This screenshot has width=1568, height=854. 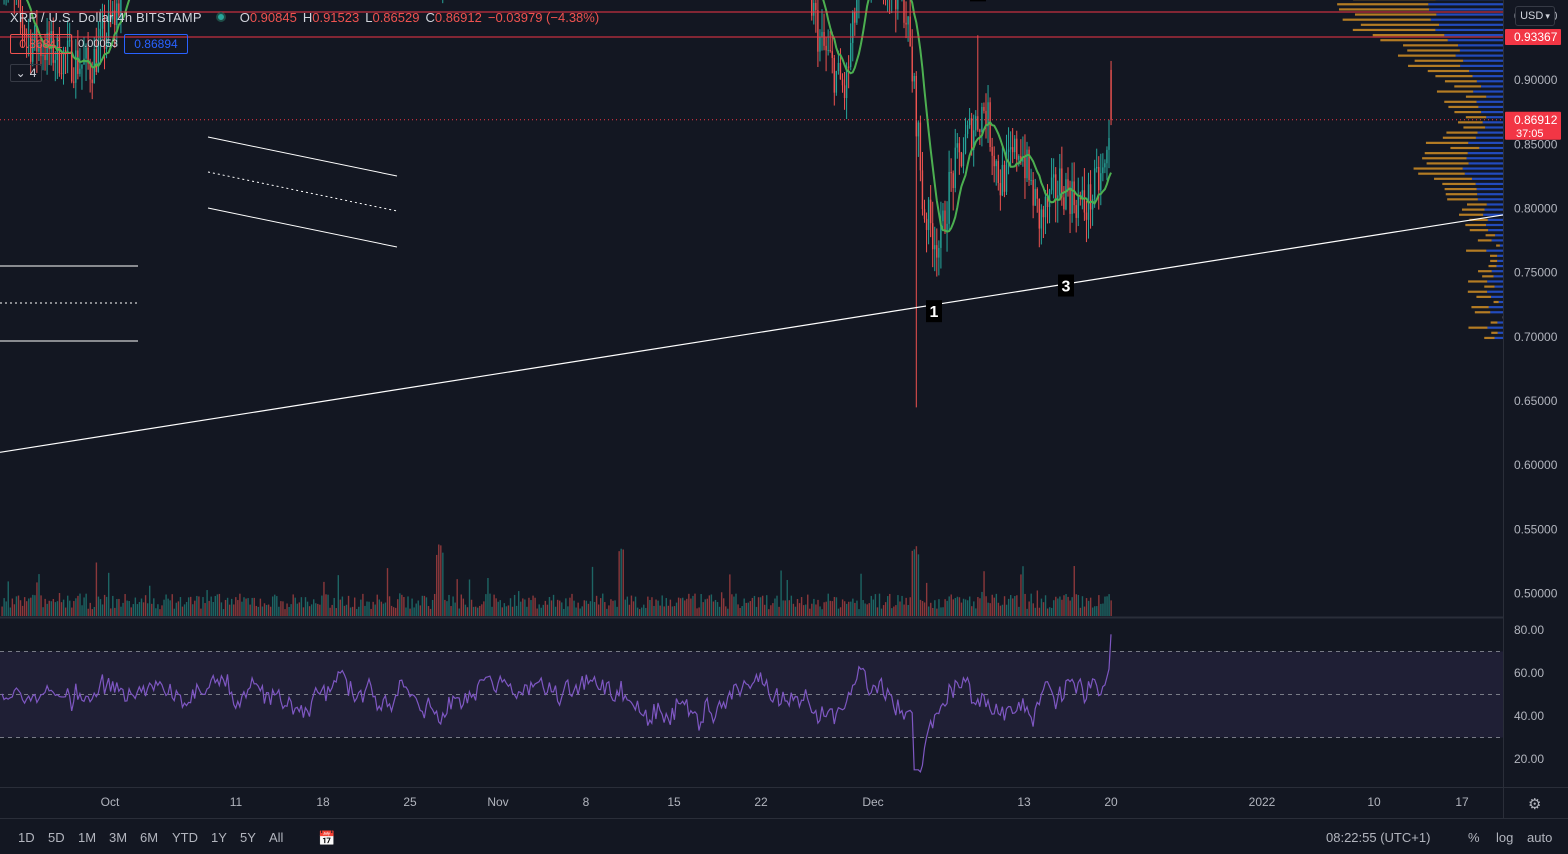 I want to click on percent-toggle: %, so click(x=1474, y=837).